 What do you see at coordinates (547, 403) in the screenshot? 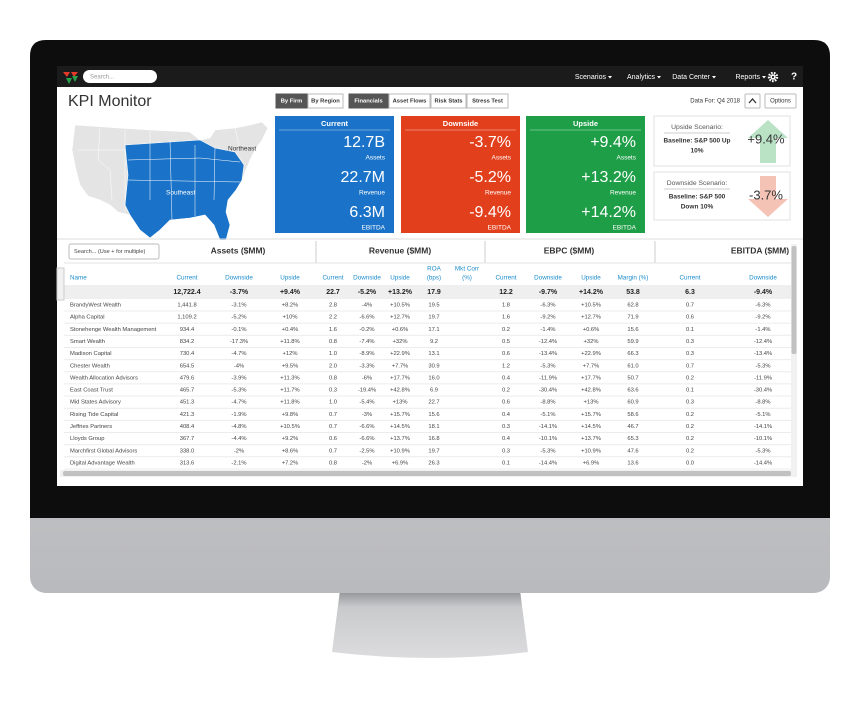
I see `table-cell: -8.8%` at bounding box center [547, 403].